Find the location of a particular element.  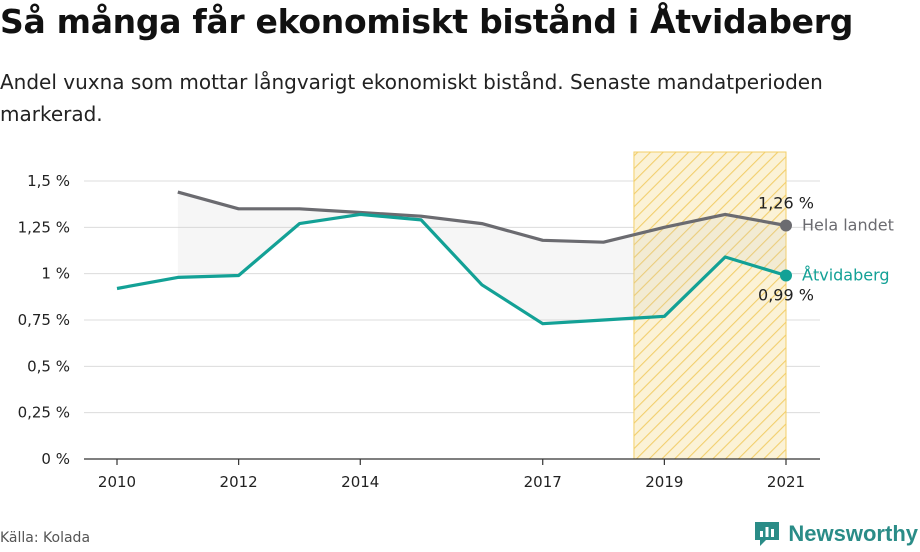

x-tick-label: 2017 is located at coordinates (543, 482).